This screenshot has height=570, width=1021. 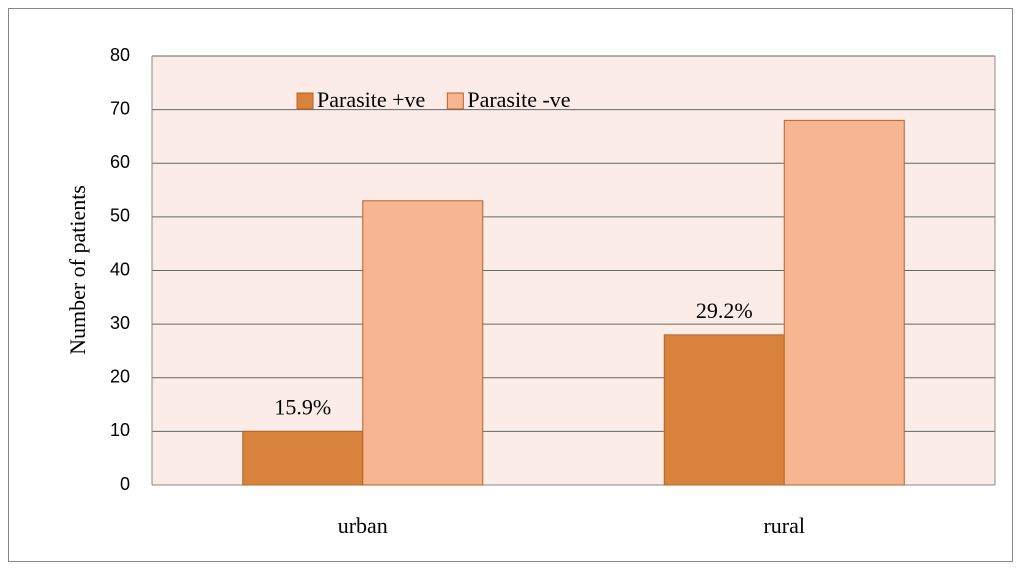 I want to click on y-tick-label: 60, so click(x=120, y=162).